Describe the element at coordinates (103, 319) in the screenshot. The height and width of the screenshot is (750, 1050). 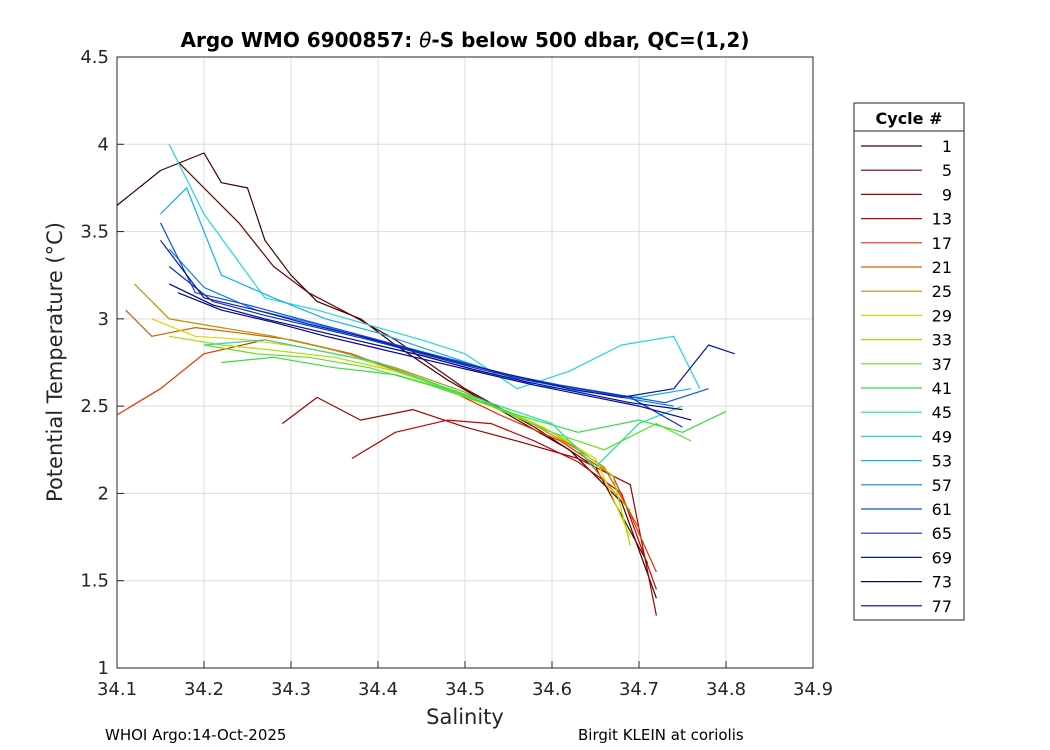
I see `y-tick-label: 3` at that location.